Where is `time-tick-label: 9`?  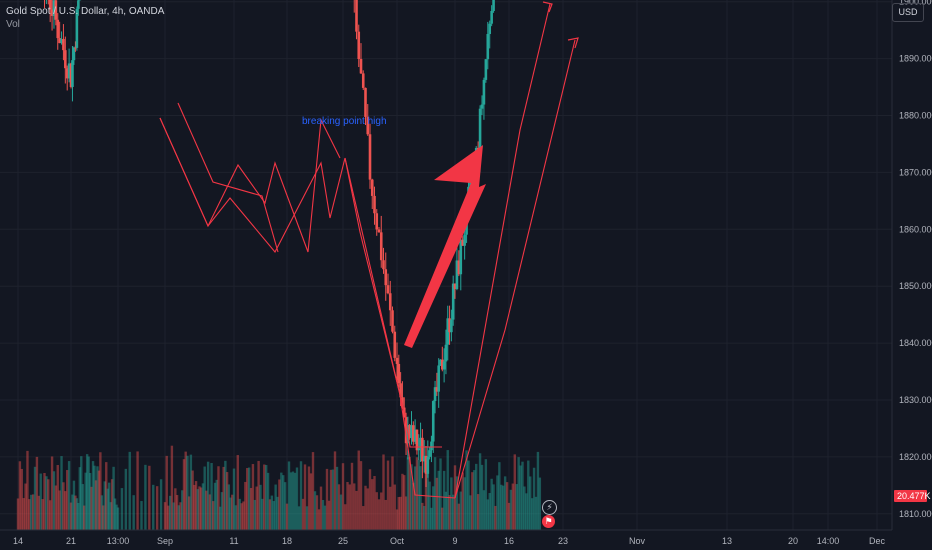
time-tick-label: 9 is located at coordinates (454, 541).